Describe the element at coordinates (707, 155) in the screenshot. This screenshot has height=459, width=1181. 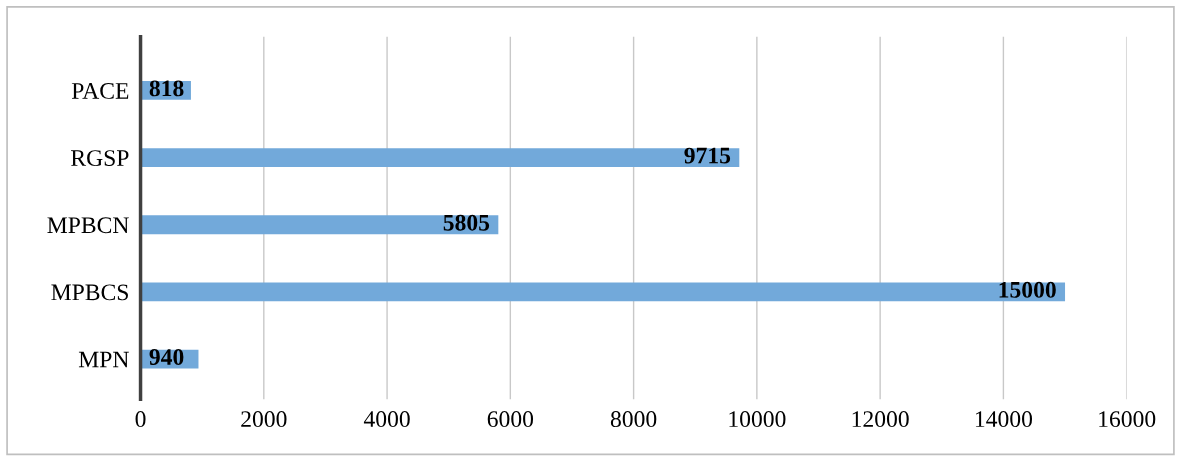
I see `data-label: 9715` at that location.